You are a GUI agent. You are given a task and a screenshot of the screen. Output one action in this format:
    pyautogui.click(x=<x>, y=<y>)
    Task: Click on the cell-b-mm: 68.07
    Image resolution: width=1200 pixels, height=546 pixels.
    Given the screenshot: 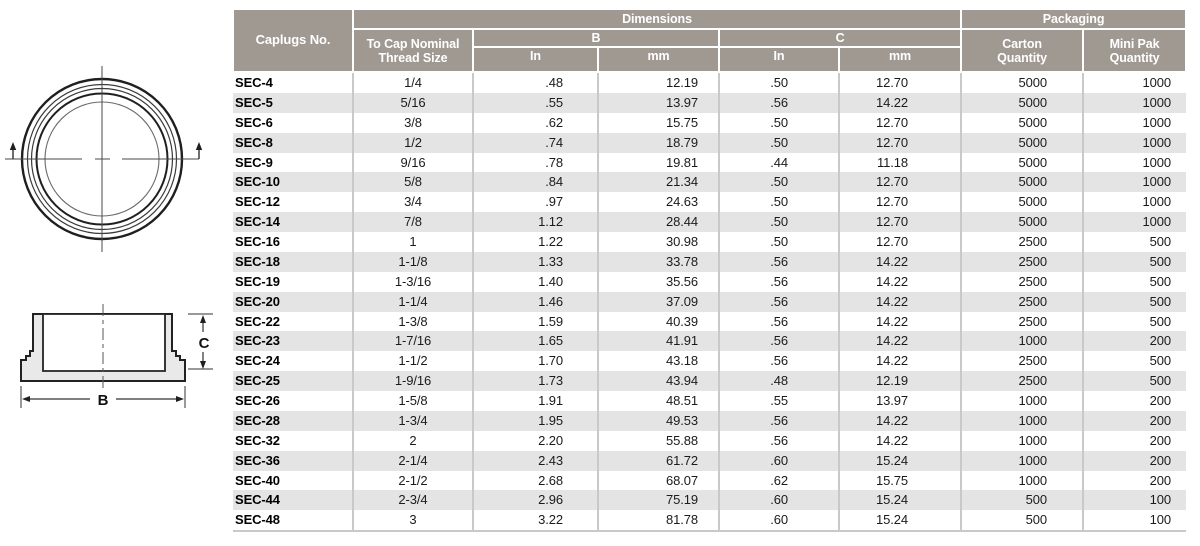 What is the action you would take?
    pyautogui.click(x=659, y=480)
    